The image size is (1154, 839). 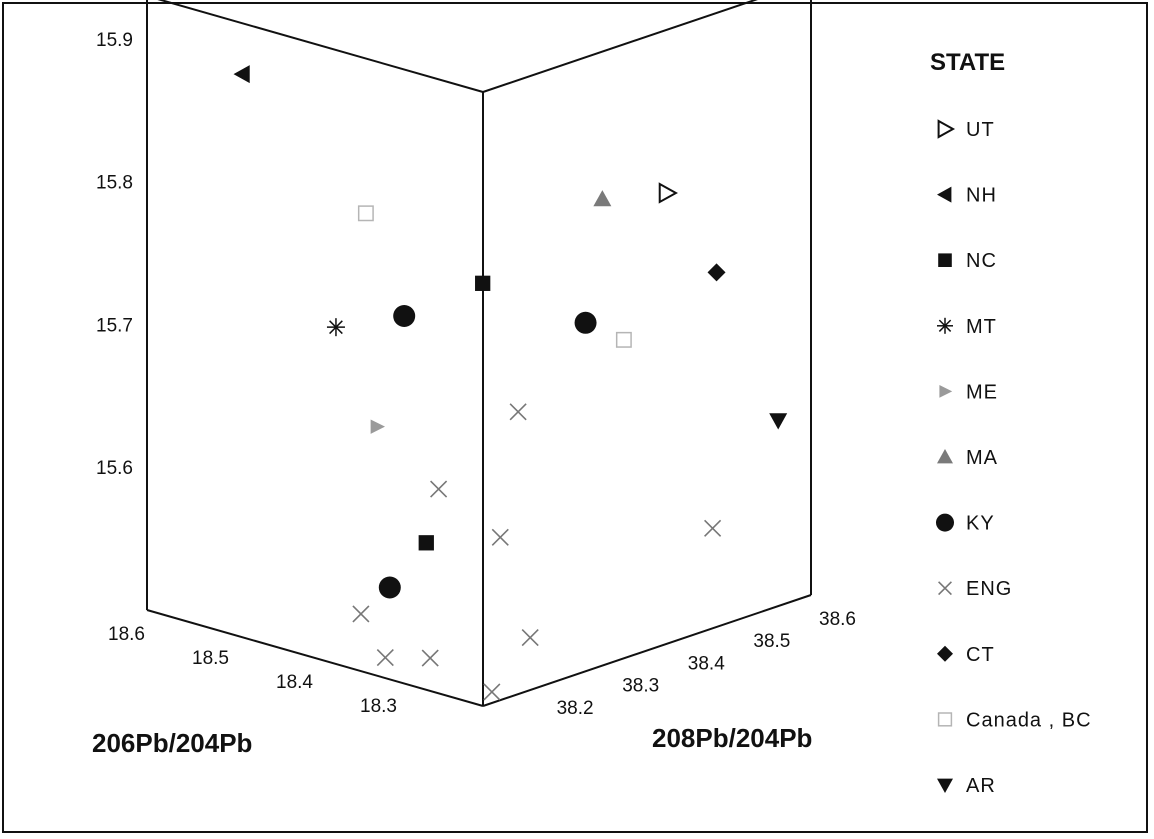 I want to click on legend-label: MT, so click(x=981, y=327).